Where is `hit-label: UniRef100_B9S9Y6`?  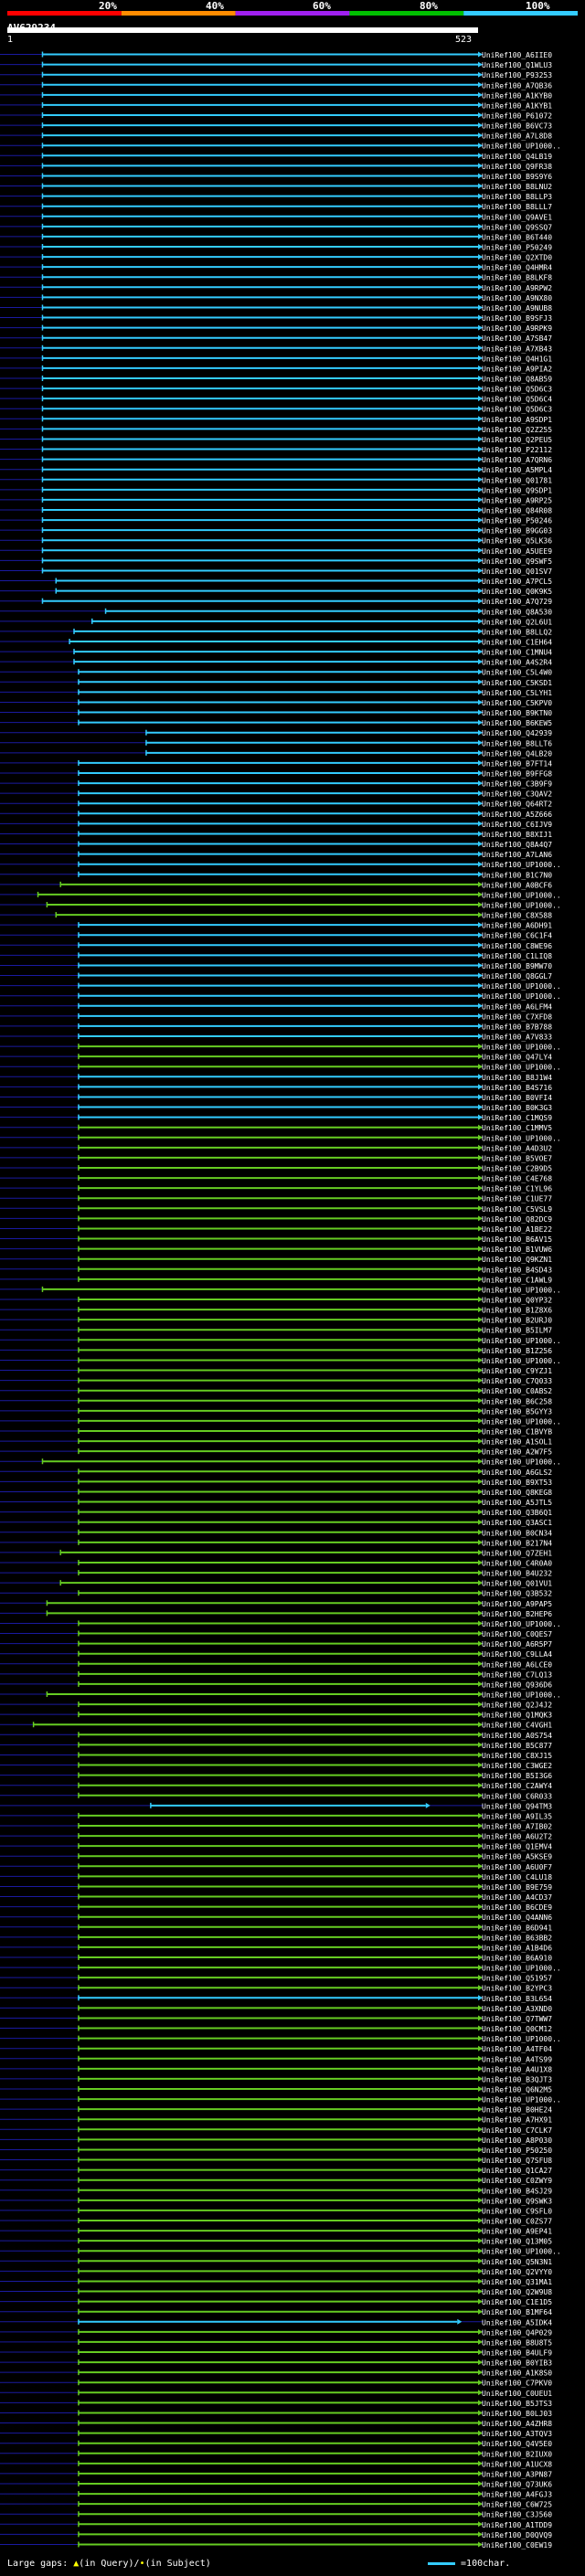 hit-label: UniRef100_B9S9Y6 is located at coordinates (517, 177).